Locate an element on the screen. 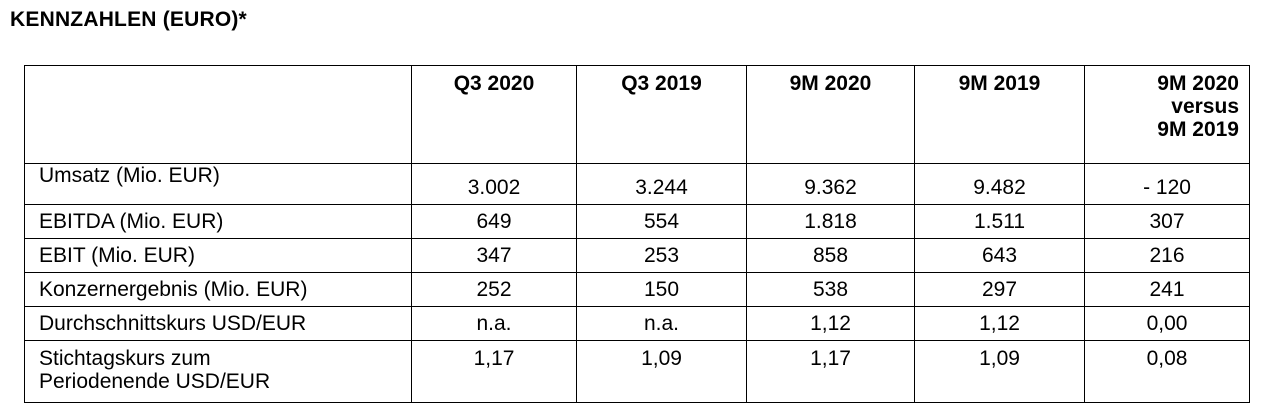 This screenshot has height=415, width=1280. table-cell: 150 is located at coordinates (661, 289).